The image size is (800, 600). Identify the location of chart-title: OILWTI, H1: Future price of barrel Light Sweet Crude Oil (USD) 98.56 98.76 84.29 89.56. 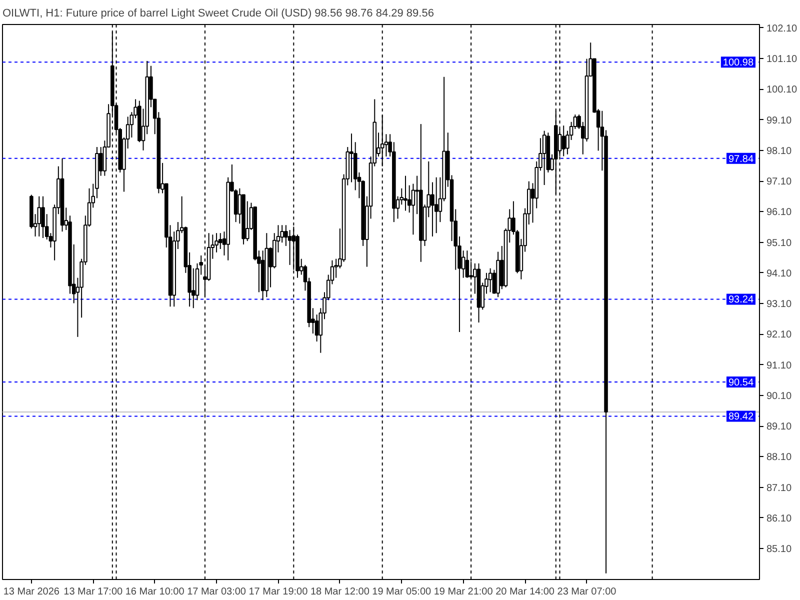
(218, 14).